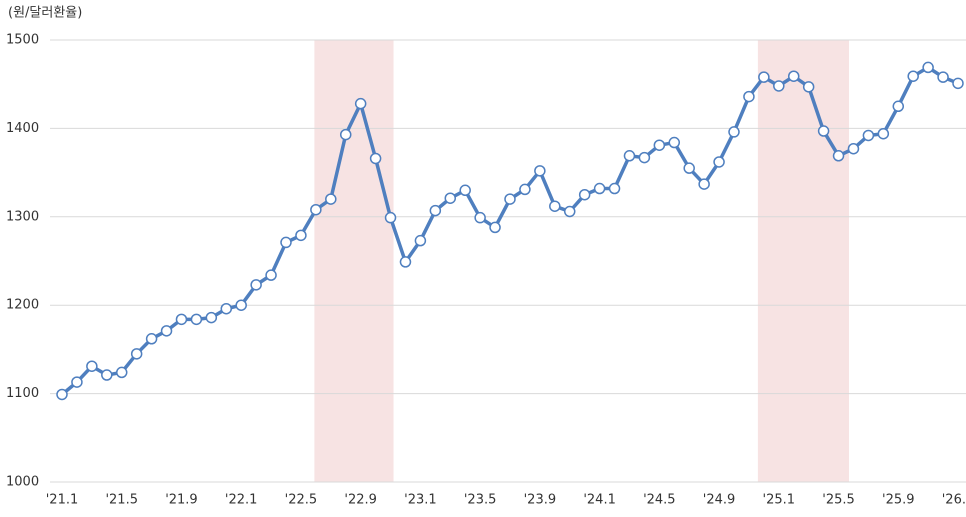  Describe the element at coordinates (22, 305) in the screenshot. I see `y-tick-label: 1200` at that location.